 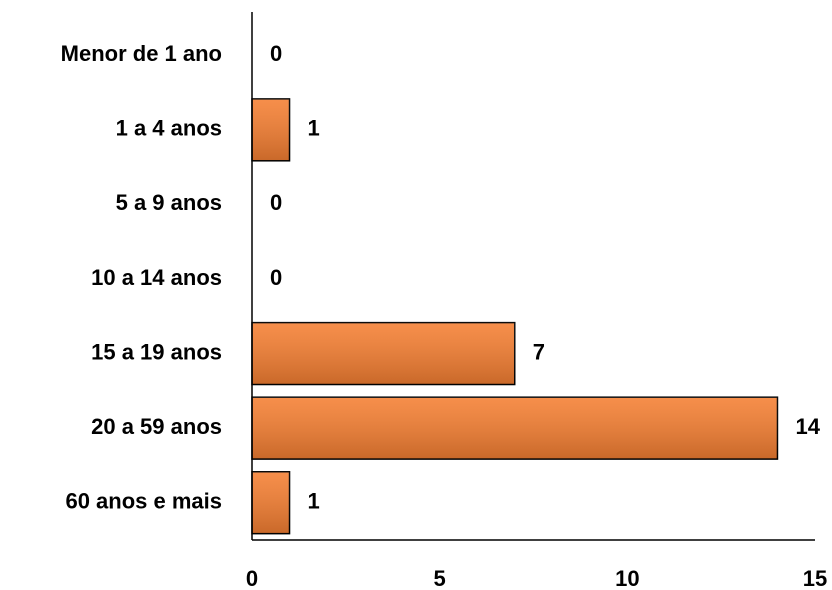 I want to click on x-tick-label: 5, so click(x=440, y=578).